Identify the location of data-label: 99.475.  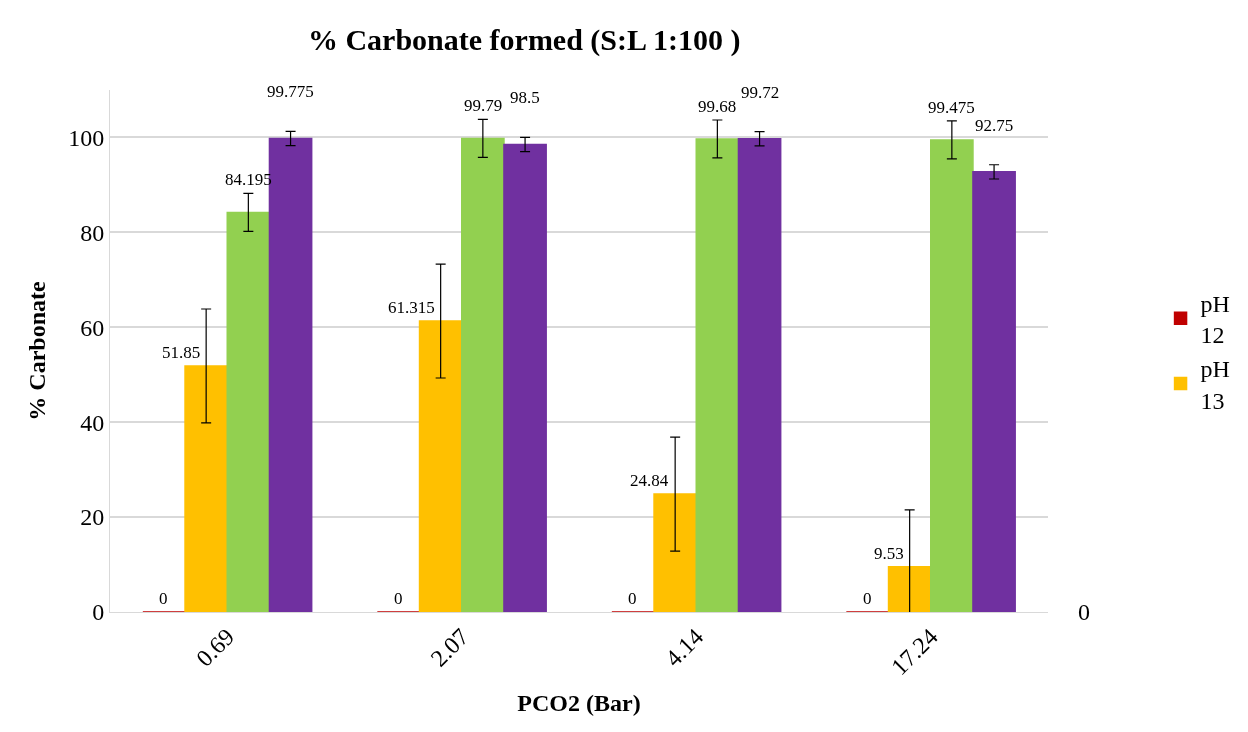
(951, 107).